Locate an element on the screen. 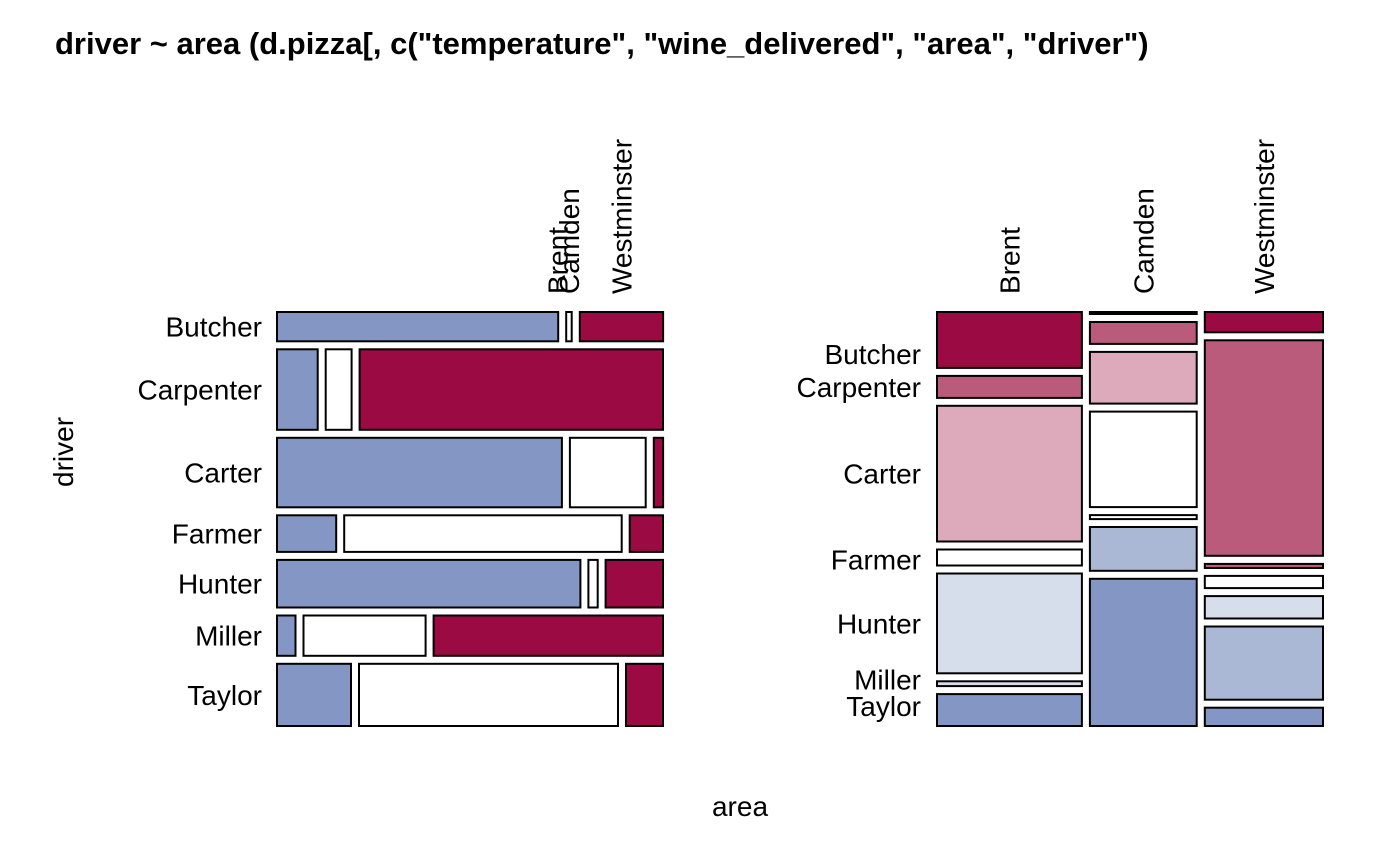 The width and height of the screenshot is (1400, 866). column-label-right-brent: Brent is located at coordinates (1010, 260).